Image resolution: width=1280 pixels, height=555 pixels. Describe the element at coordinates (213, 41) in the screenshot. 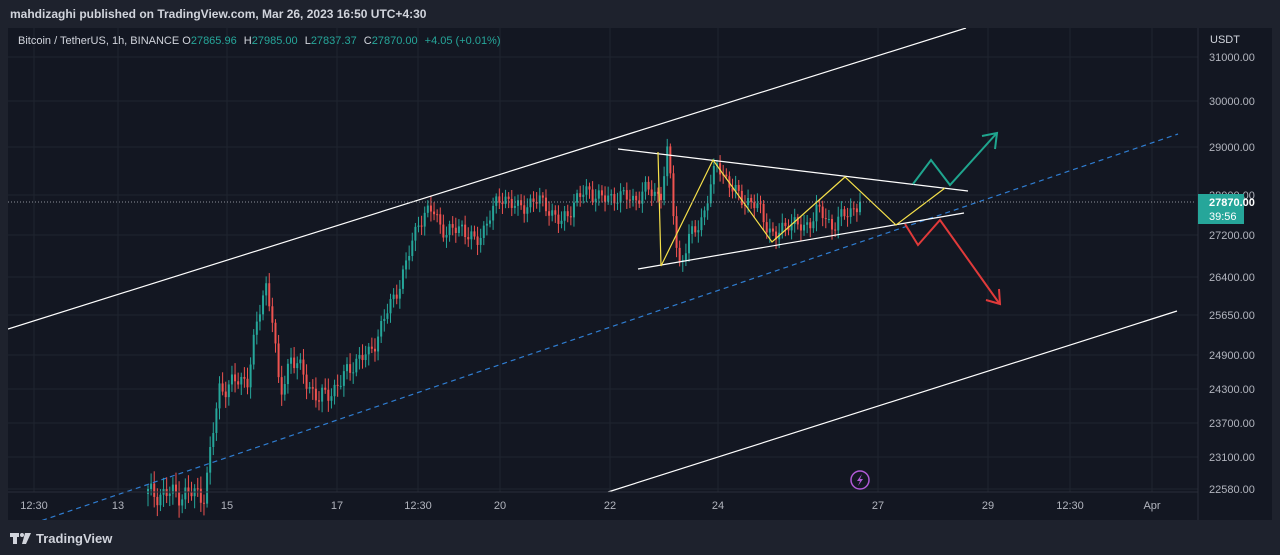

I see `open-value: 27865.96` at that location.